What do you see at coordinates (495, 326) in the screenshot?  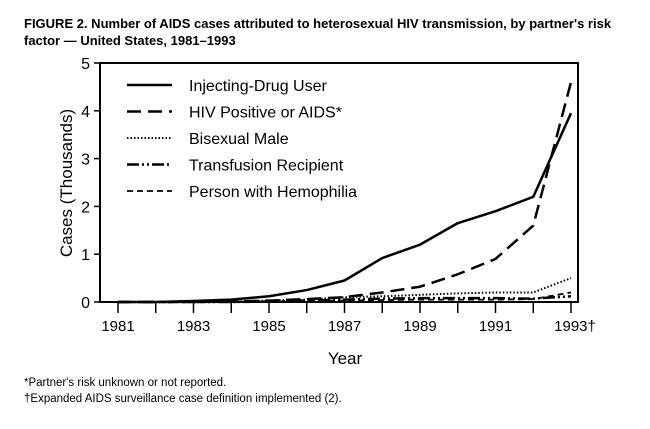 I see `x-tick-label: 1991` at bounding box center [495, 326].